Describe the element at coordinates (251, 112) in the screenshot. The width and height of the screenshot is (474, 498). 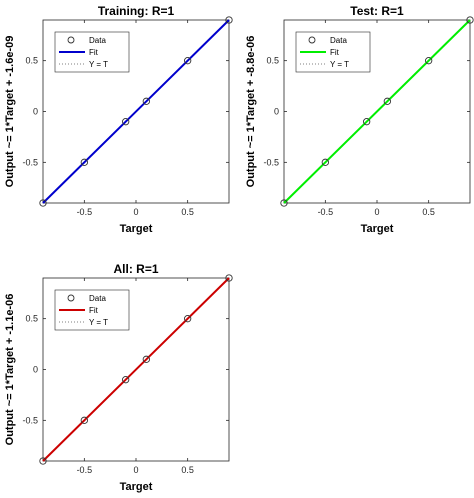
I see `y-axis-label: Output ~= 1*Target + -8.8e-06` at that location.